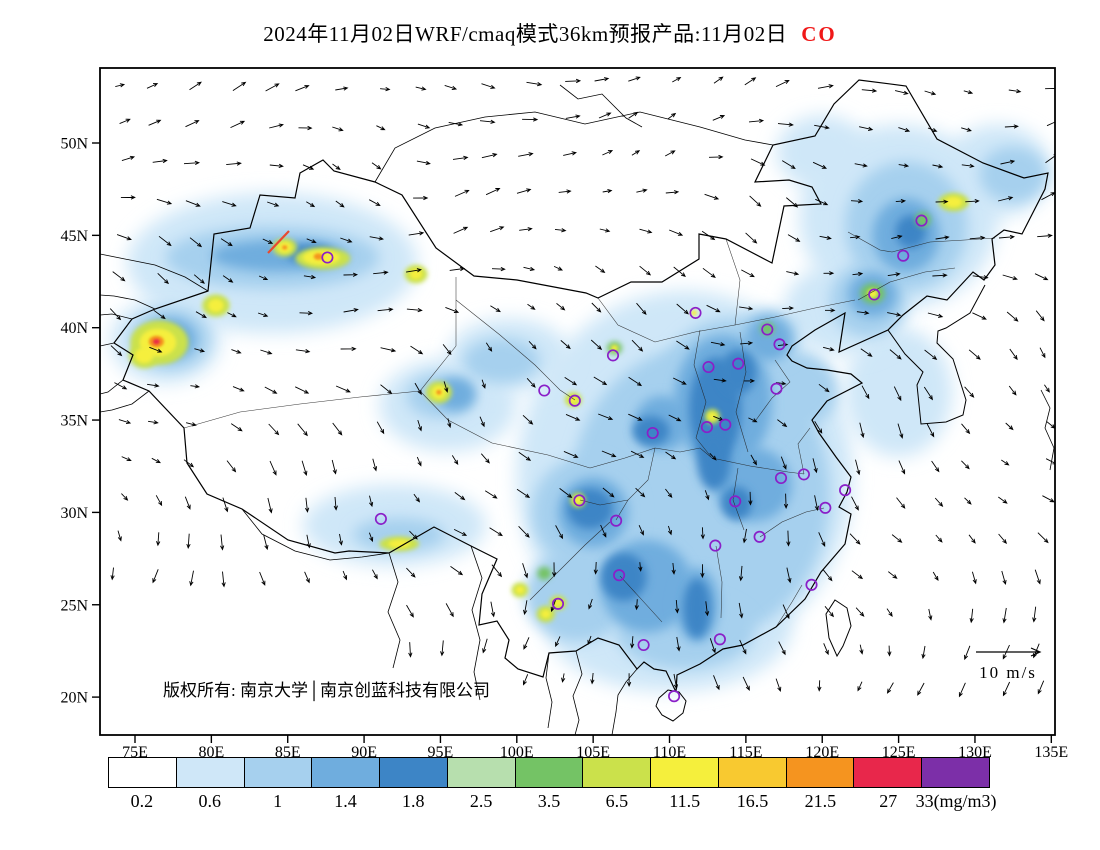 The image size is (1100, 850). What do you see at coordinates (1009, 664) in the screenshot?
I see `wind-reference-legend: 10 m/s` at bounding box center [1009, 664].